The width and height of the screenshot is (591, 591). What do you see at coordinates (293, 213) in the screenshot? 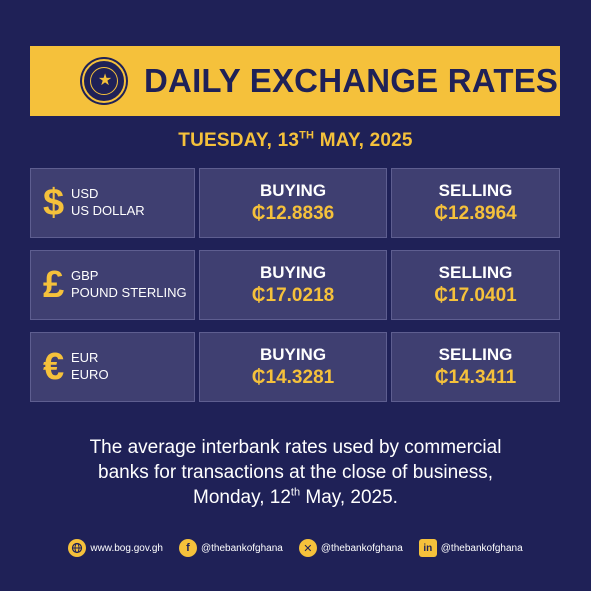
I see `buying-rate: ₵12.8836` at bounding box center [293, 213].